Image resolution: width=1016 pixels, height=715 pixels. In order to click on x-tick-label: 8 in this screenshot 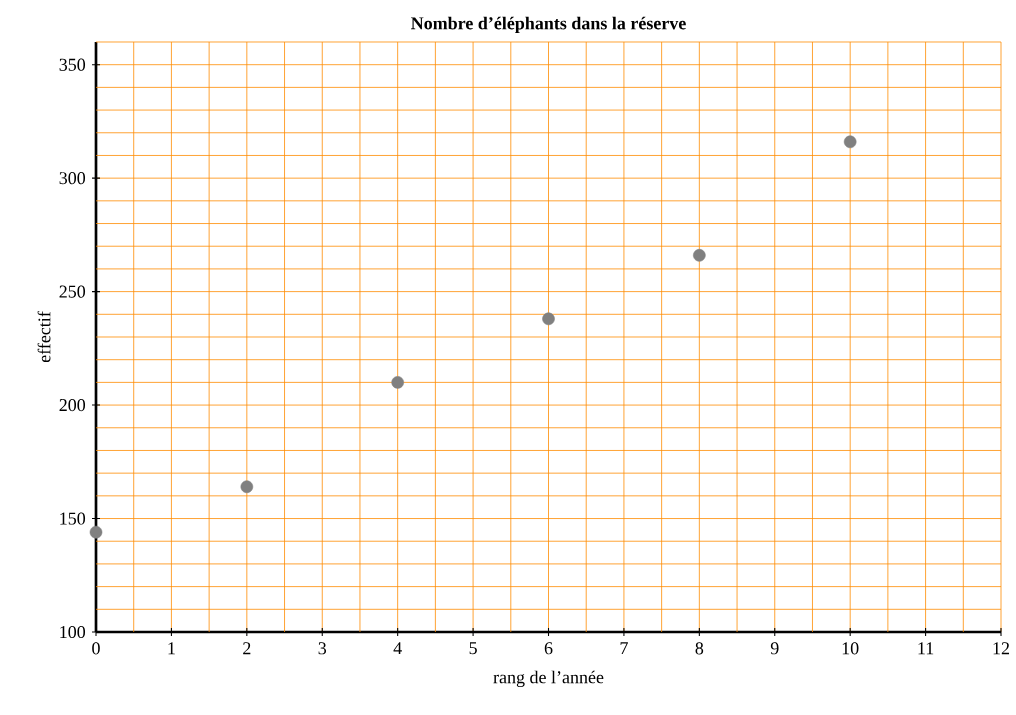, I will do `click(699, 648)`.